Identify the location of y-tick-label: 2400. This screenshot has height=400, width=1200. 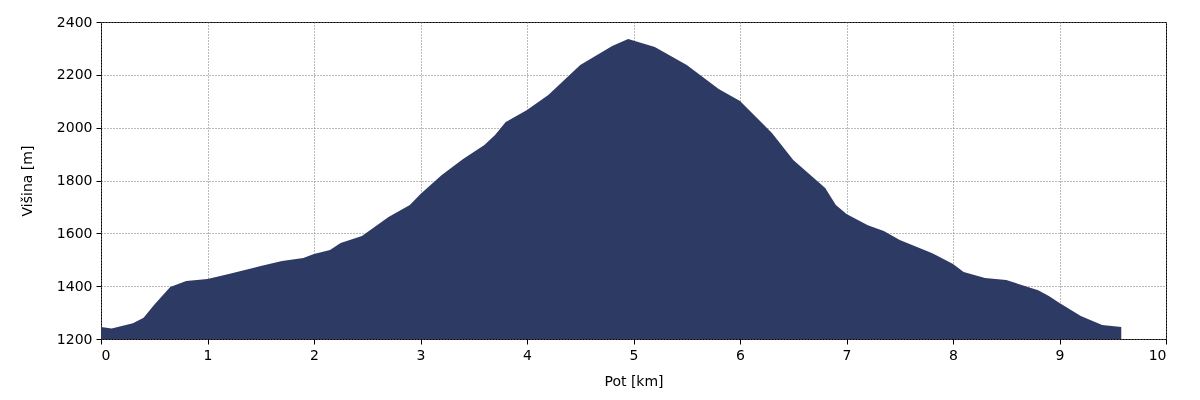
(74, 21).